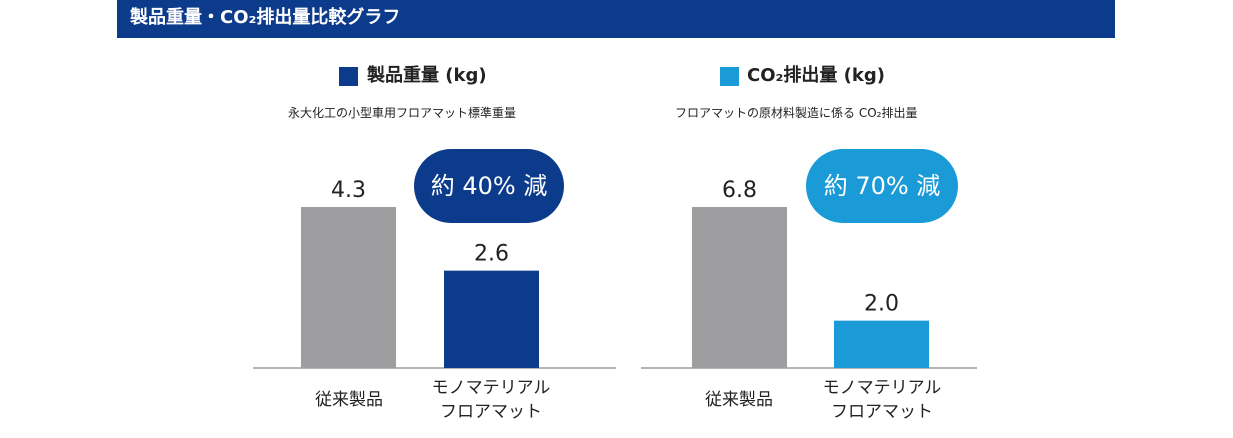 Image resolution: width=1233 pixels, height=438 pixels. I want to click on co2-chart-subtitle: フロアマットの原材料製造に係る CO₂排出量, so click(796, 113).